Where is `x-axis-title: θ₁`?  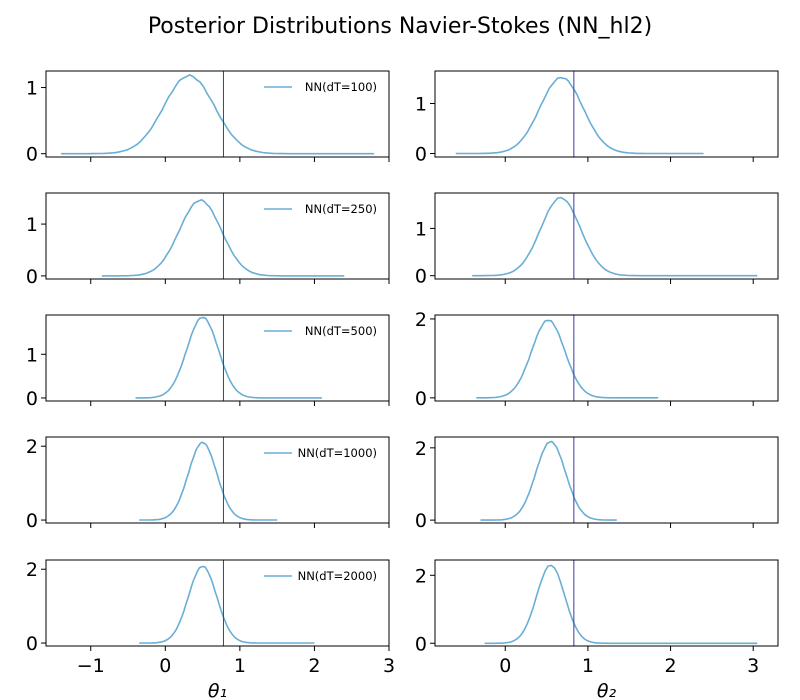 x-axis-title: θ₁ is located at coordinates (217, 690).